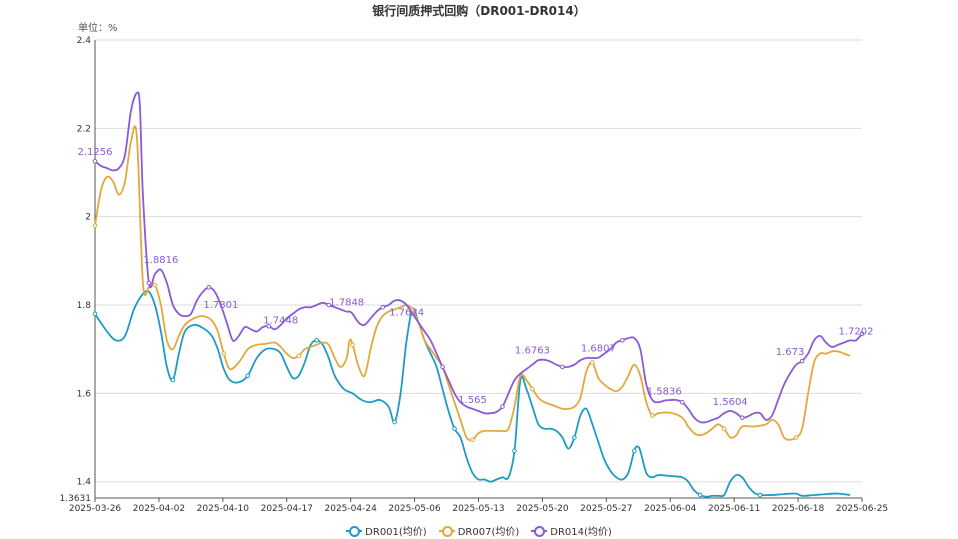  What do you see at coordinates (664, 392) in the screenshot?
I see `data-label: 1.5836` at bounding box center [664, 392].